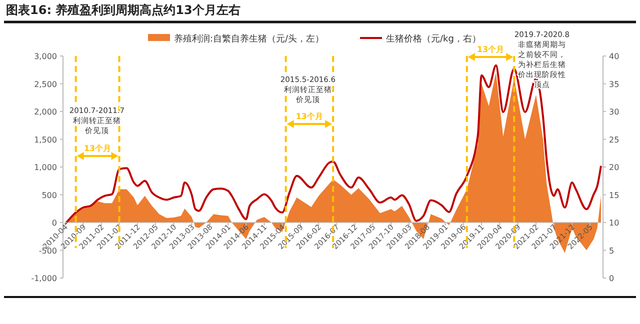 The image size is (640, 324). What do you see at coordinates (44, 278) in the screenshot?
I see `y-tick-label: -1,000` at bounding box center [44, 278].